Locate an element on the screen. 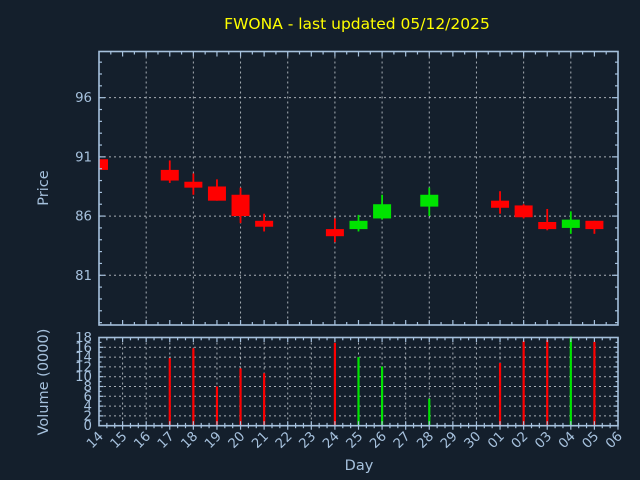  day-tick-label: 26 is located at coordinates (378, 440).